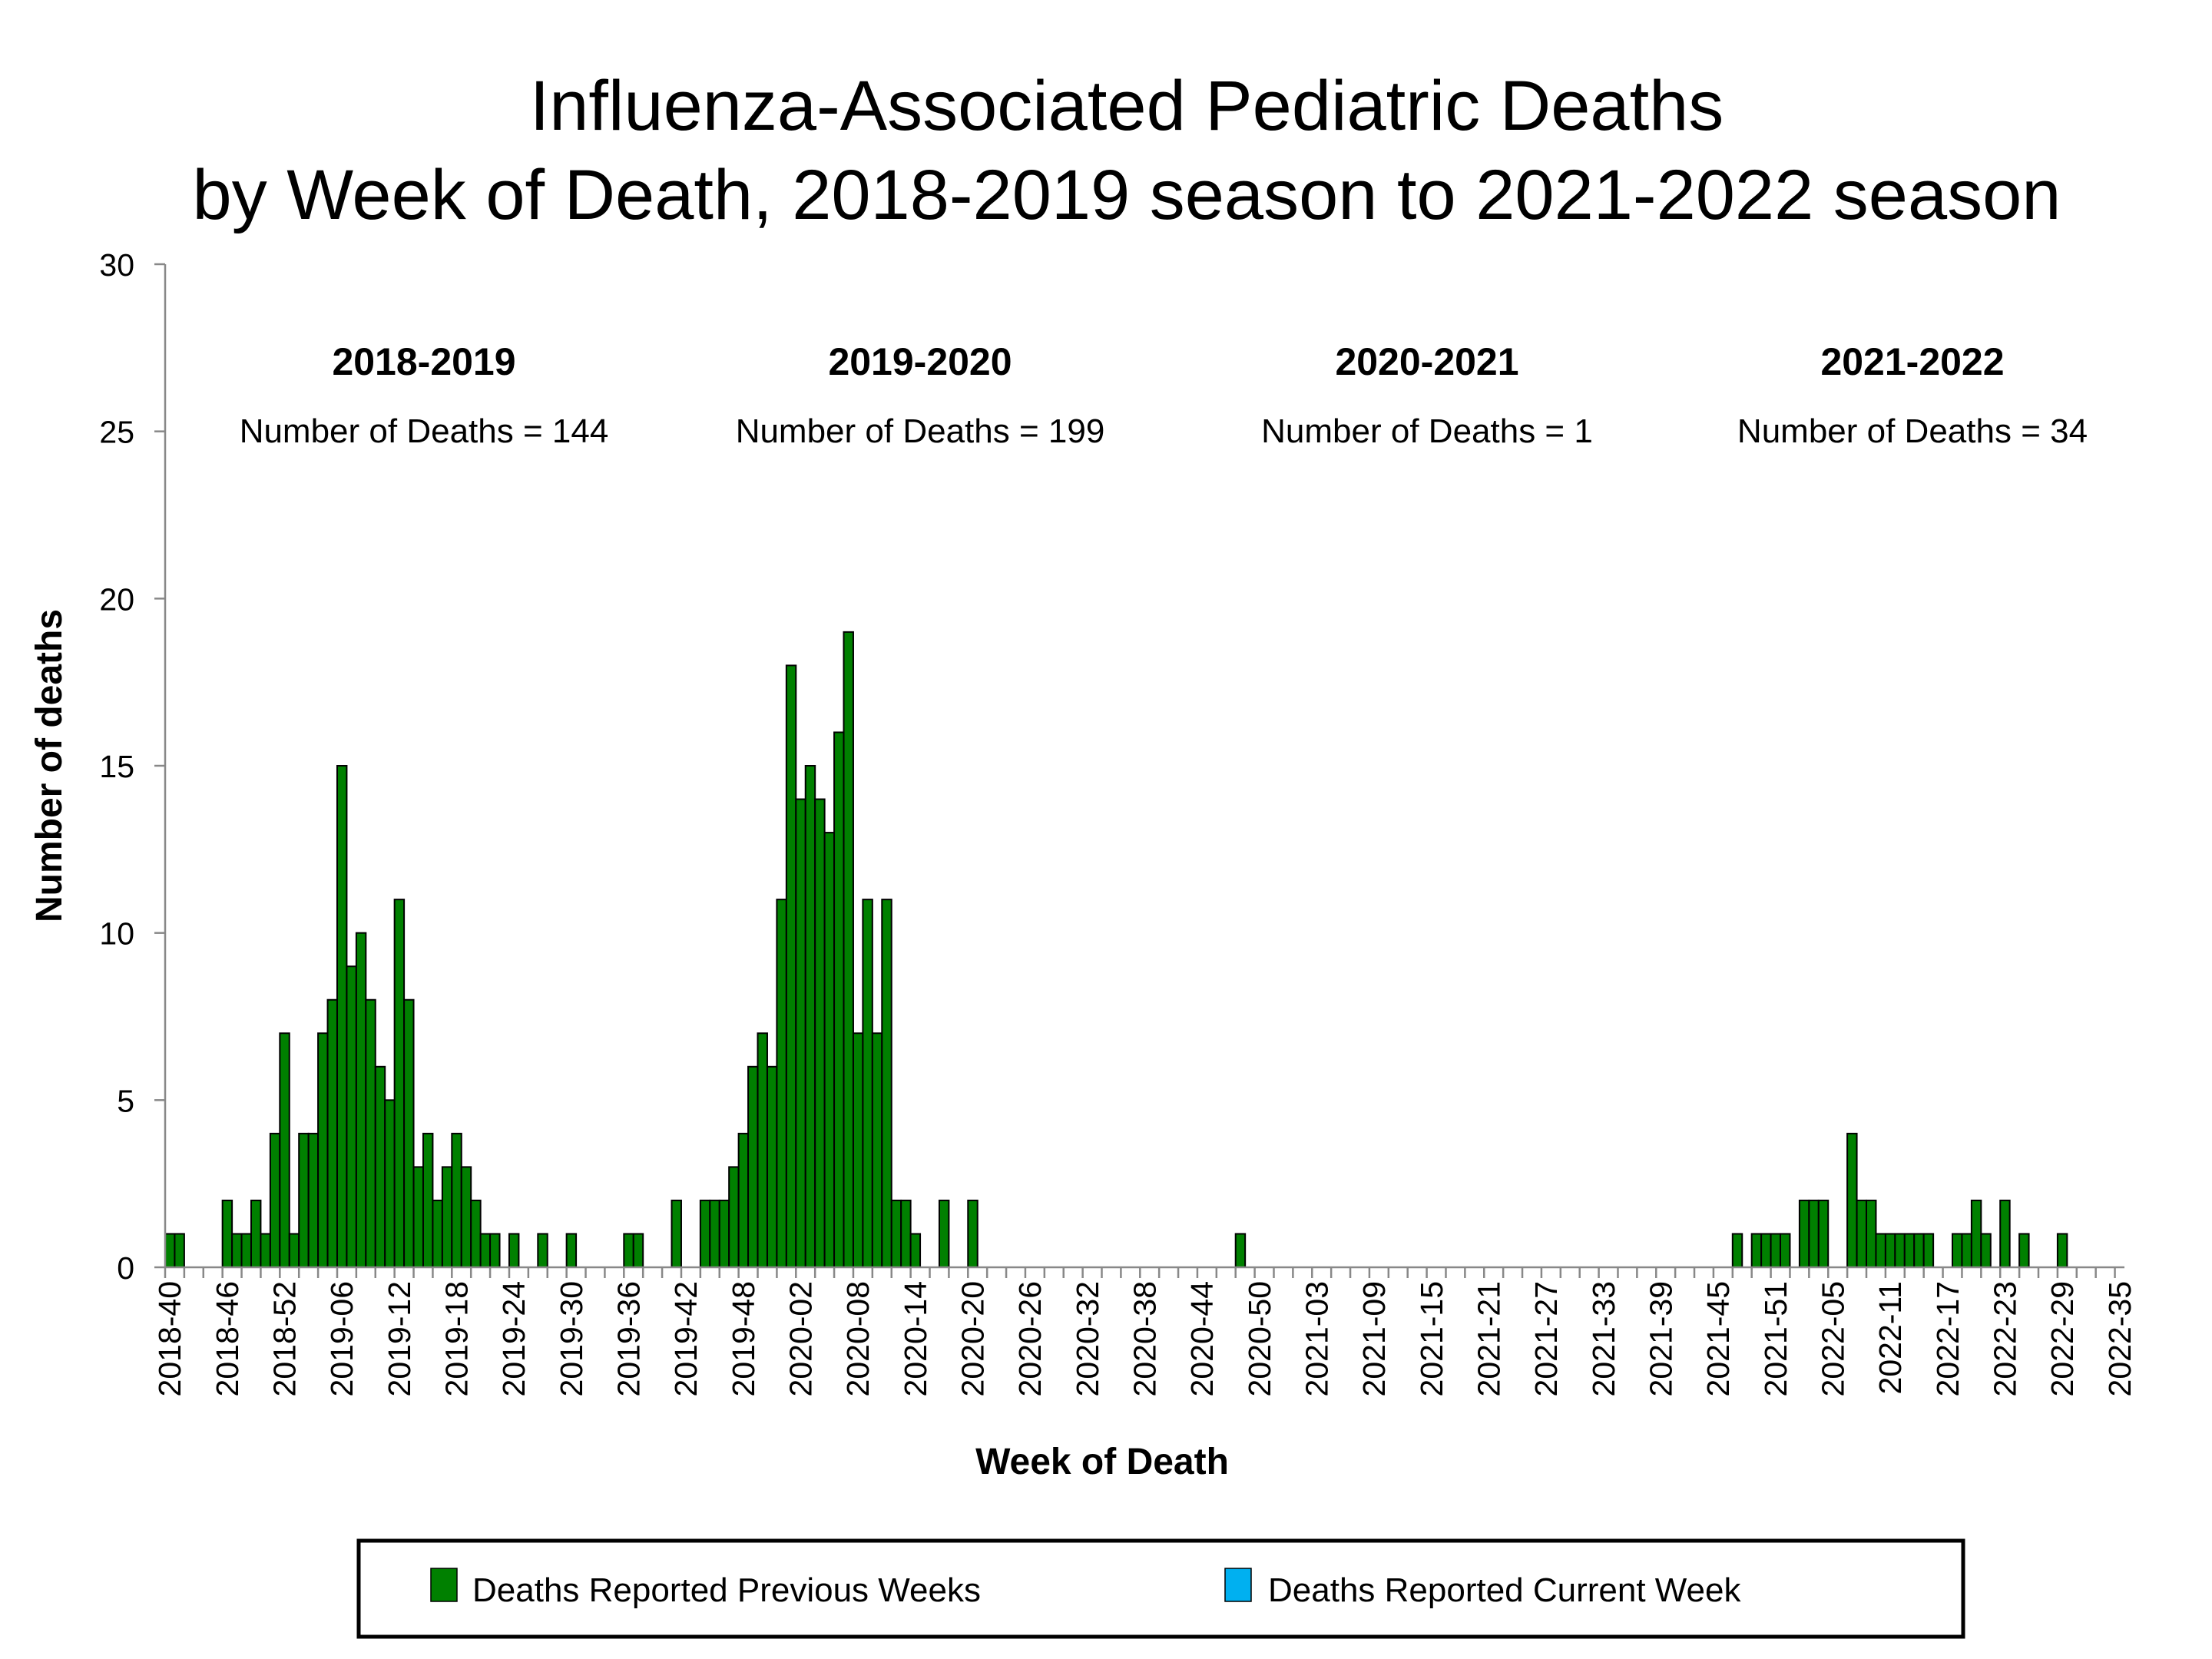  Describe the element at coordinates (726, 1590) in the screenshot. I see `legend-label-previous-weeks: Deaths Reported Previous Weeks` at that location.